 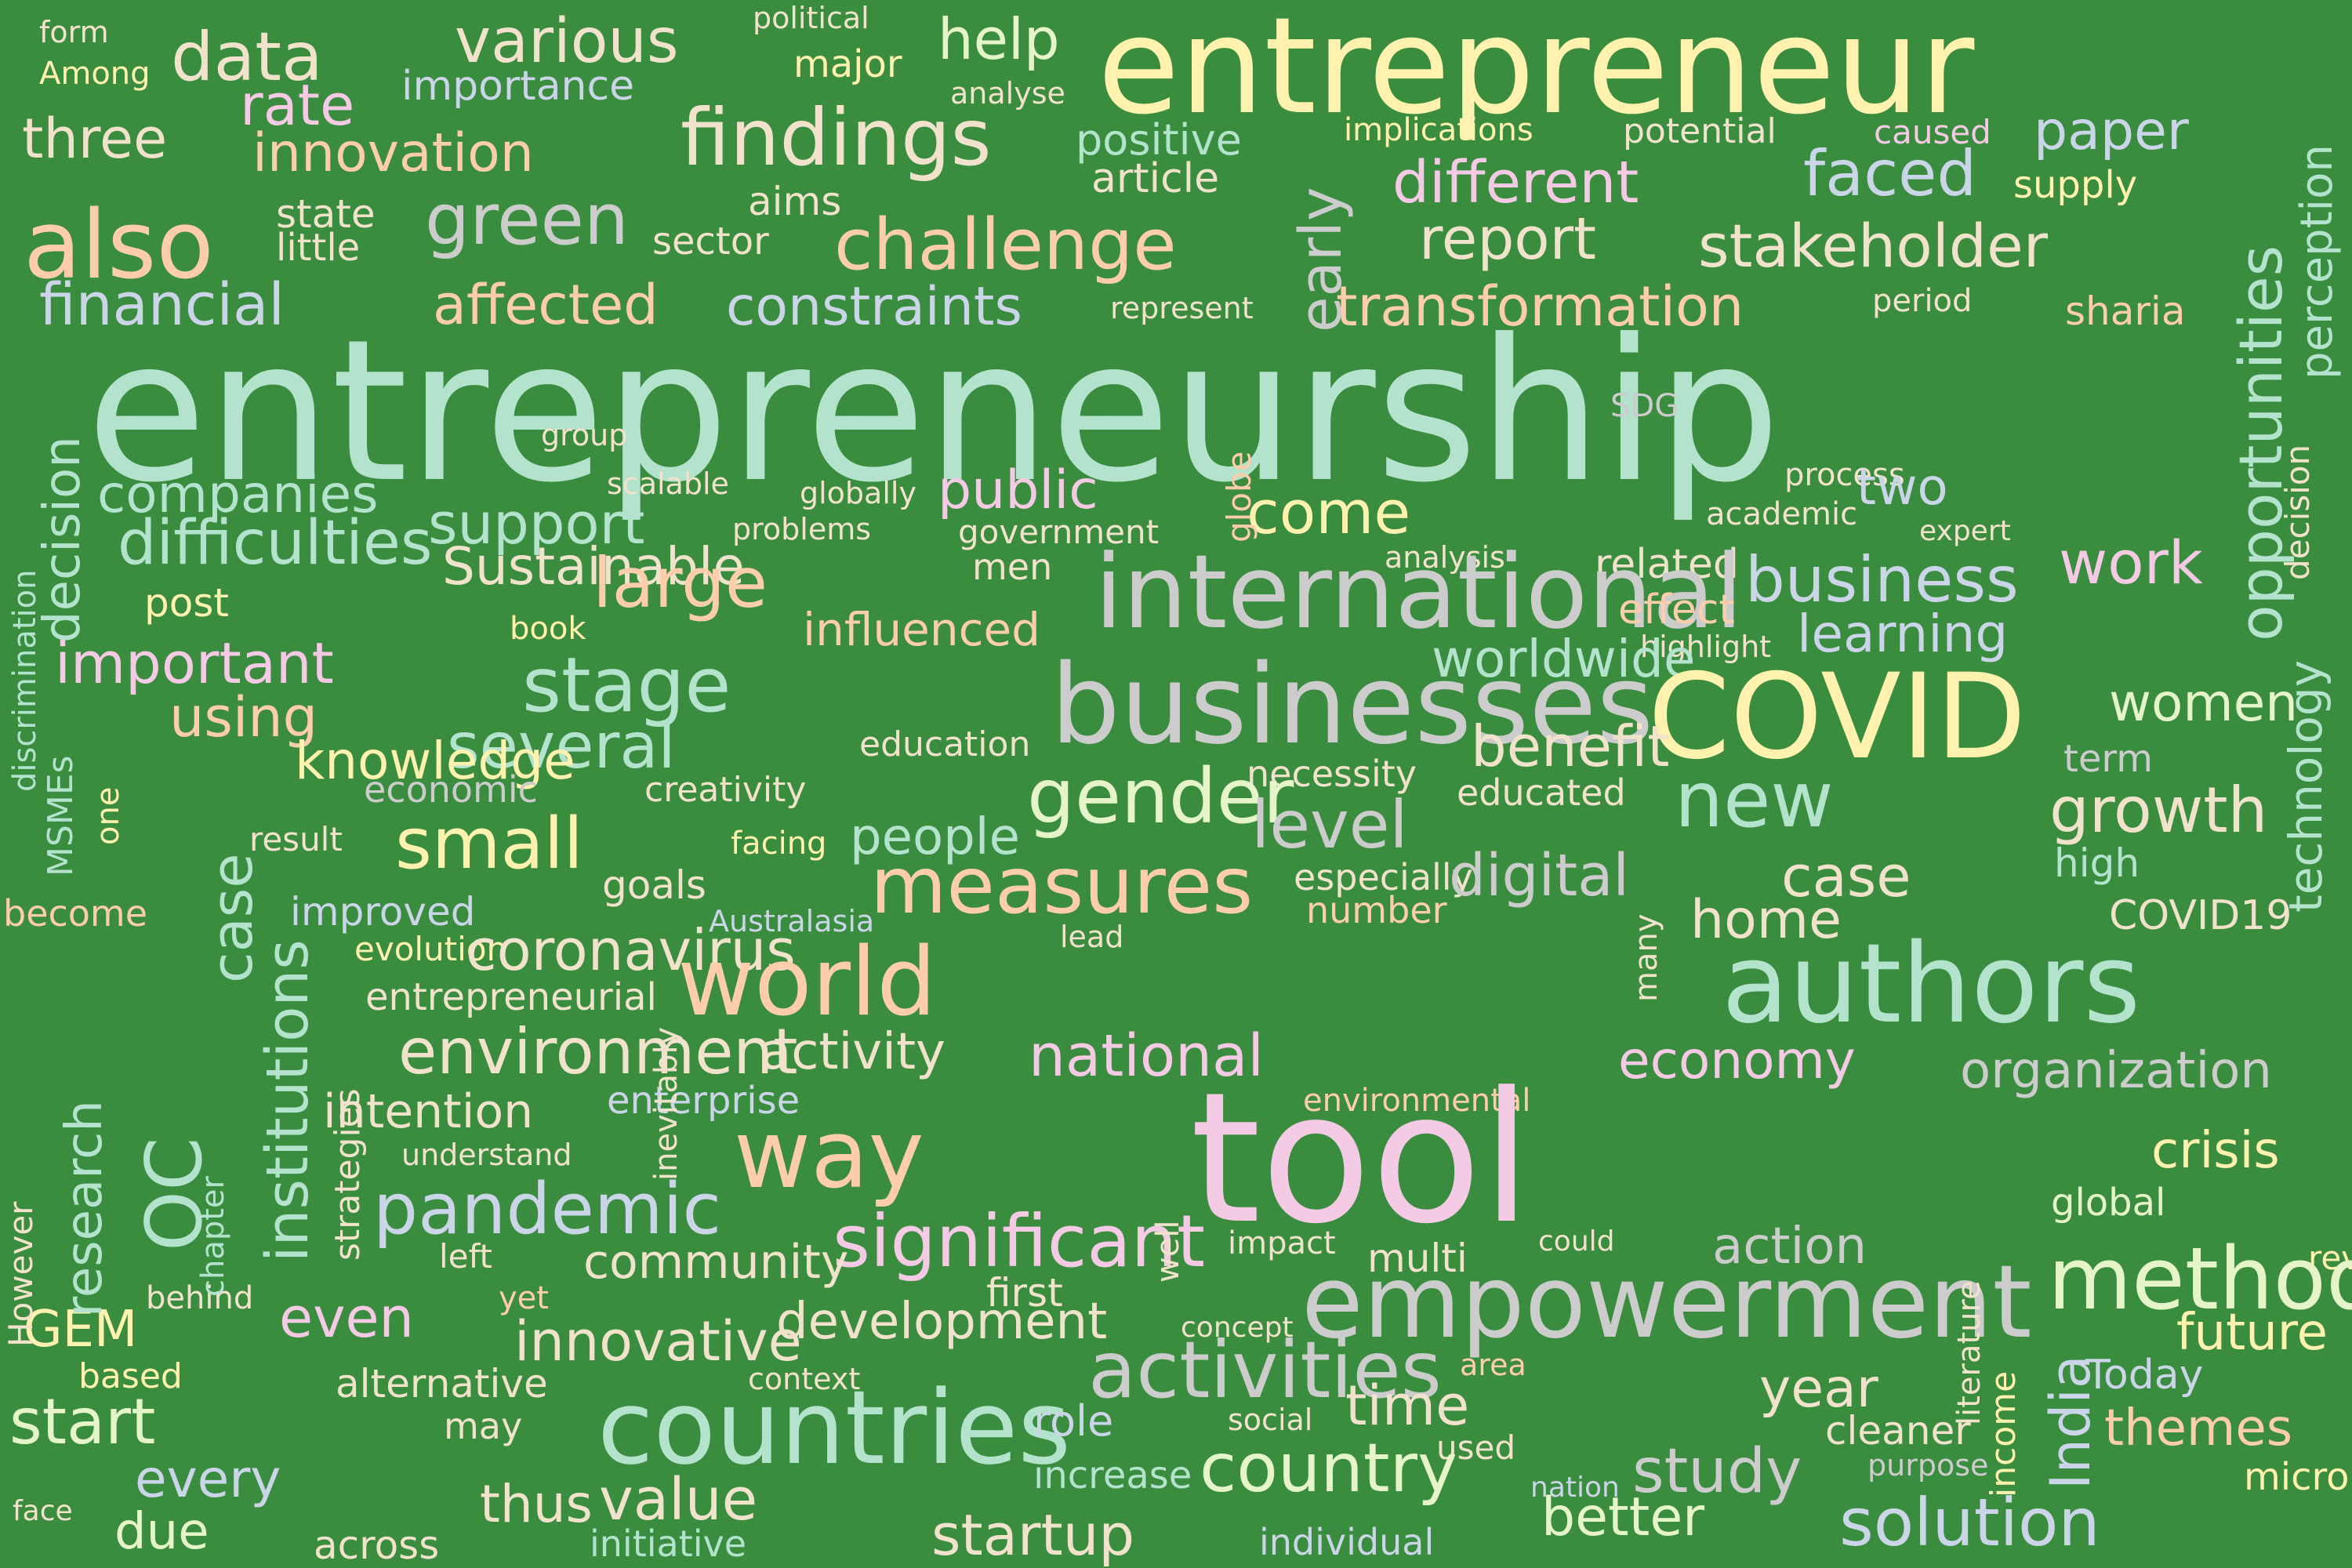 What do you see at coordinates (1417, 1258) in the screenshot?
I see `word: multi` at bounding box center [1417, 1258].